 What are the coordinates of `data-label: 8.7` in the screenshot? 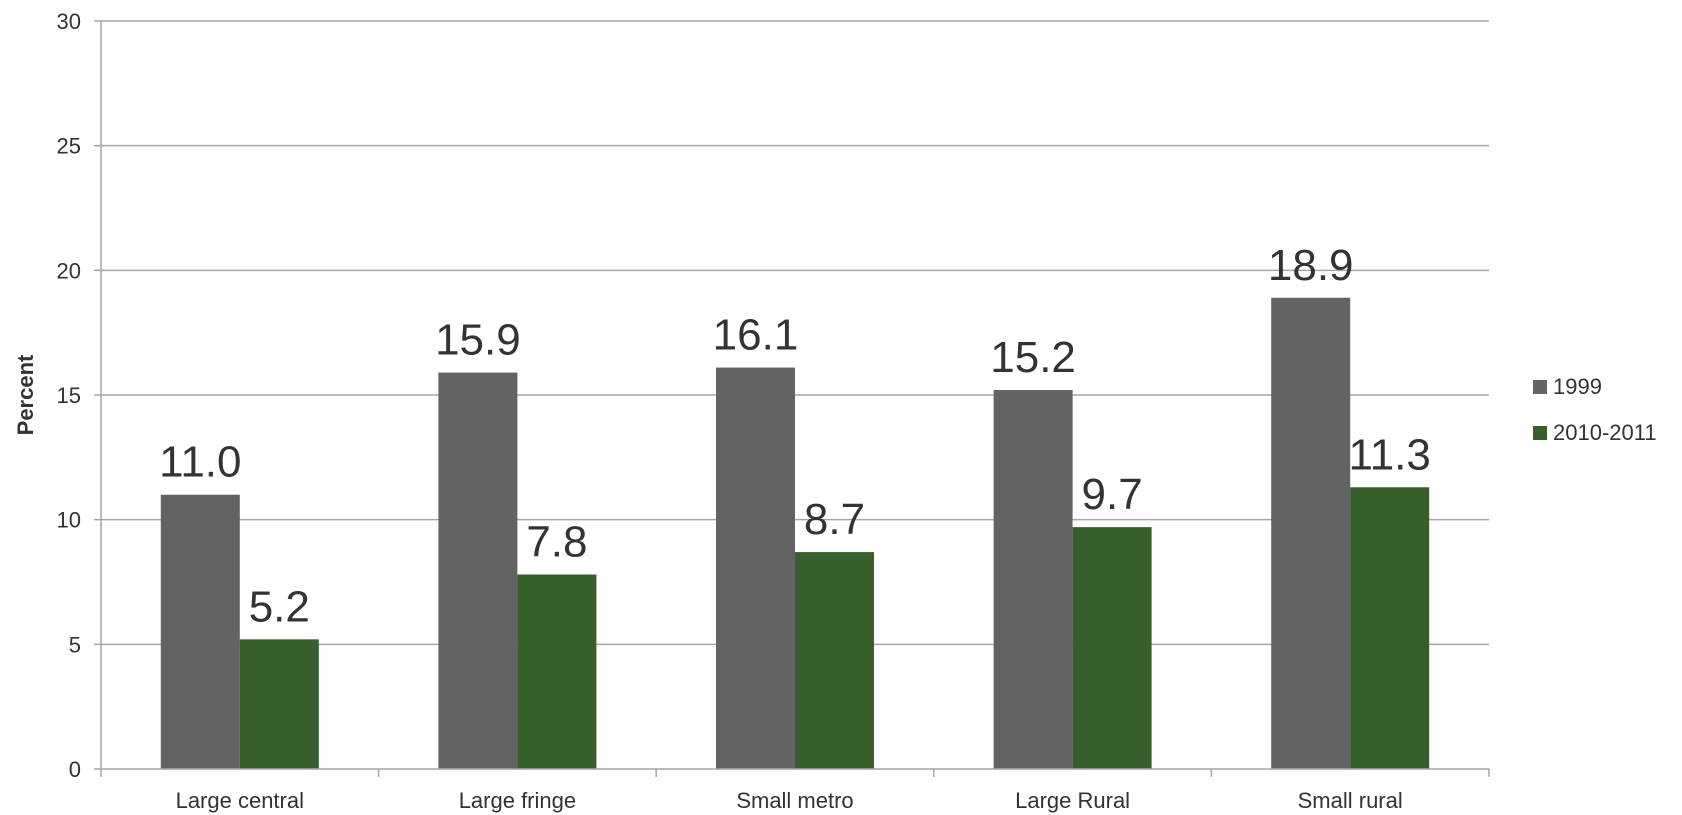 It's located at (834, 519).